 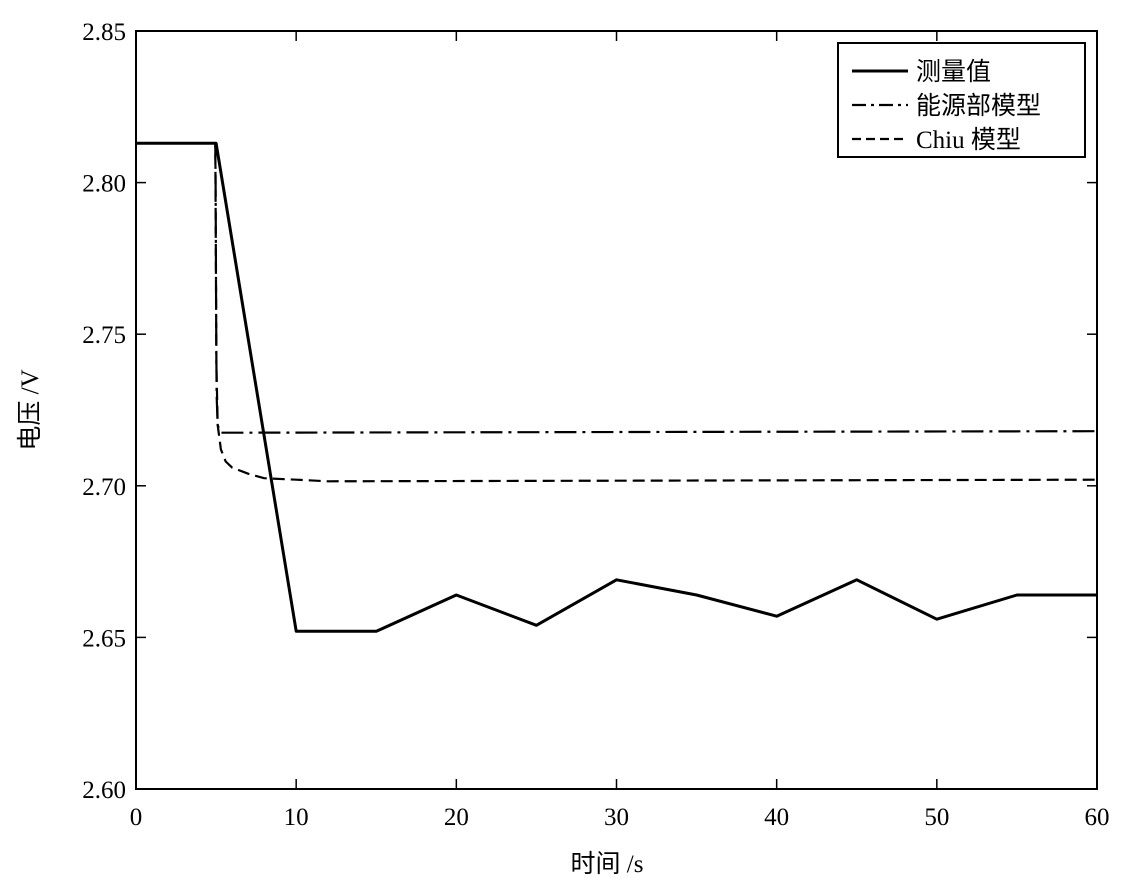 I want to click on x-tick-label: 50, so click(x=936, y=817).